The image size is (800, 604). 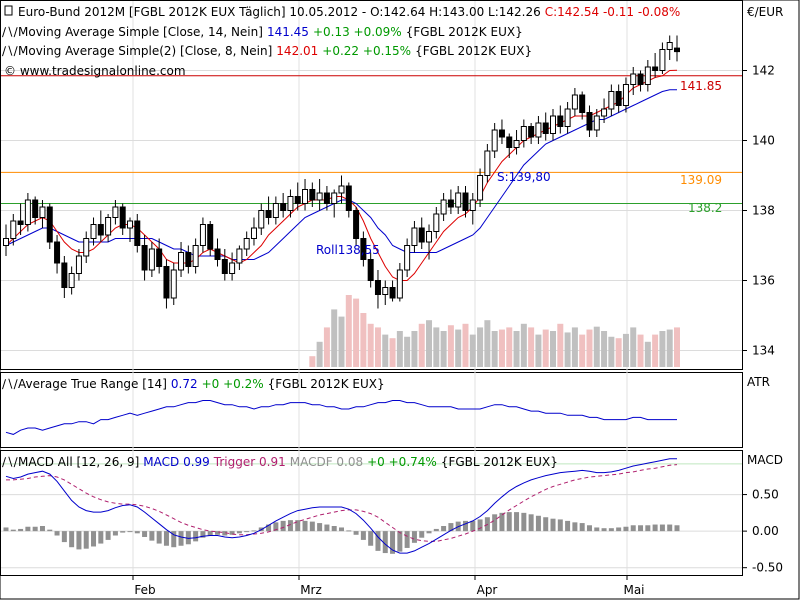 I want to click on level-low-label: 138.2, so click(x=705, y=208).